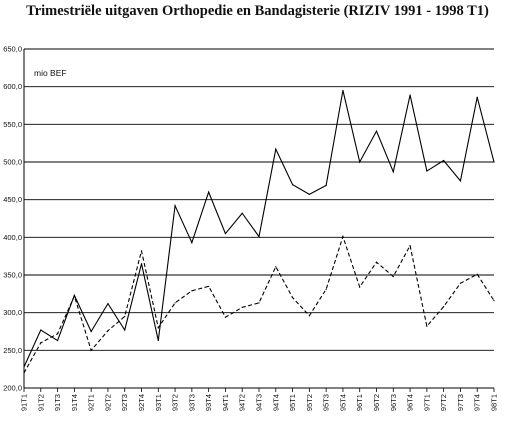 The image size is (515, 437). What do you see at coordinates (393, 402) in the screenshot?
I see `x-tick-label: 96T3` at bounding box center [393, 402].